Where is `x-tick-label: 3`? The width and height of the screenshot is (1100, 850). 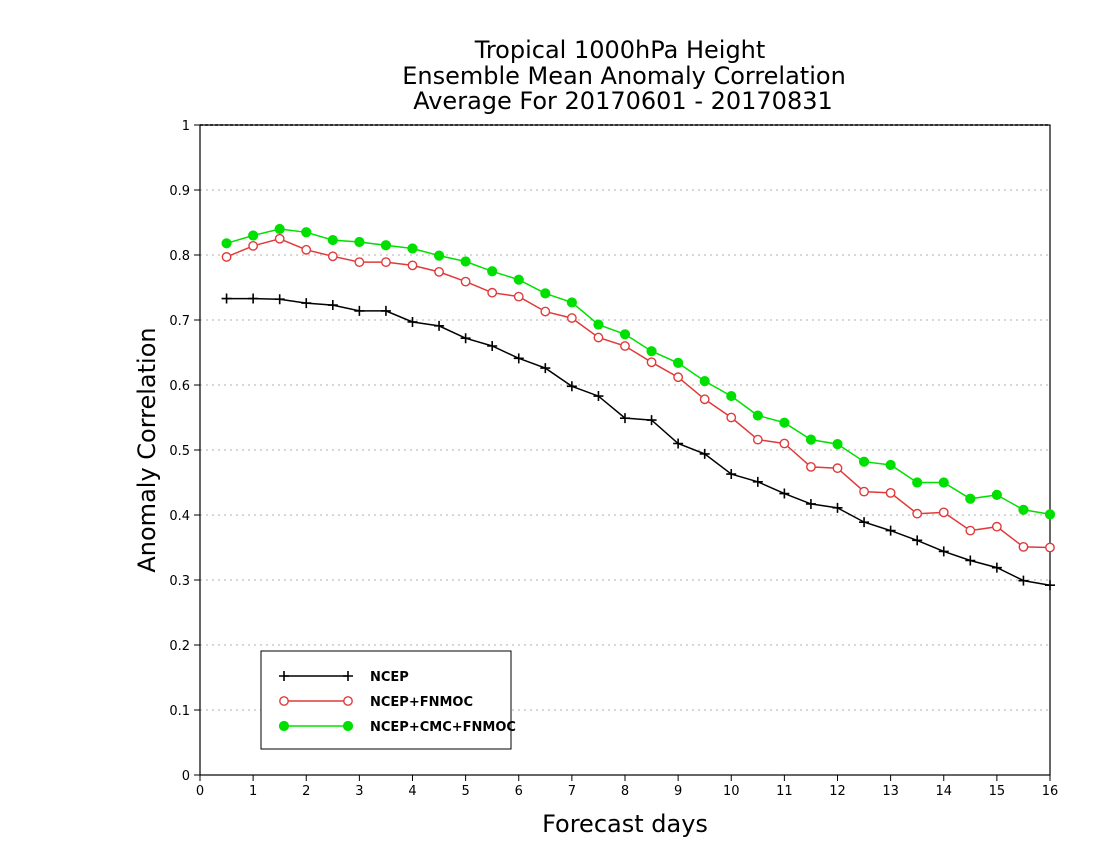
x-tick-label: 3 is located at coordinates (359, 791).